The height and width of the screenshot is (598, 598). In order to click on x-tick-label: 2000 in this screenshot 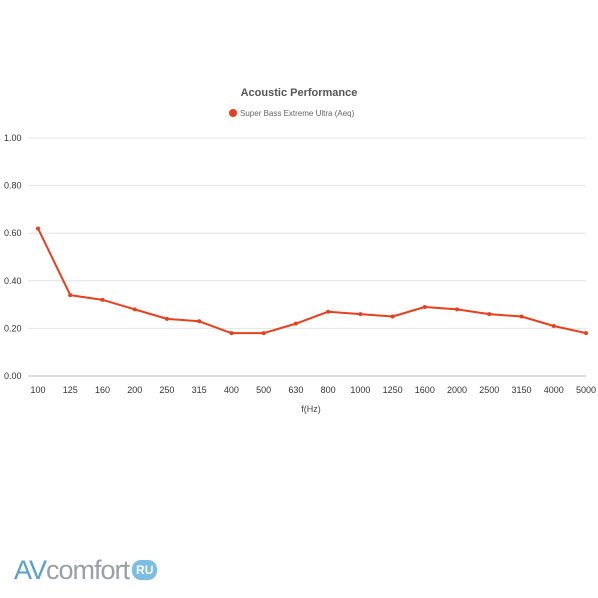, I will do `click(457, 390)`.